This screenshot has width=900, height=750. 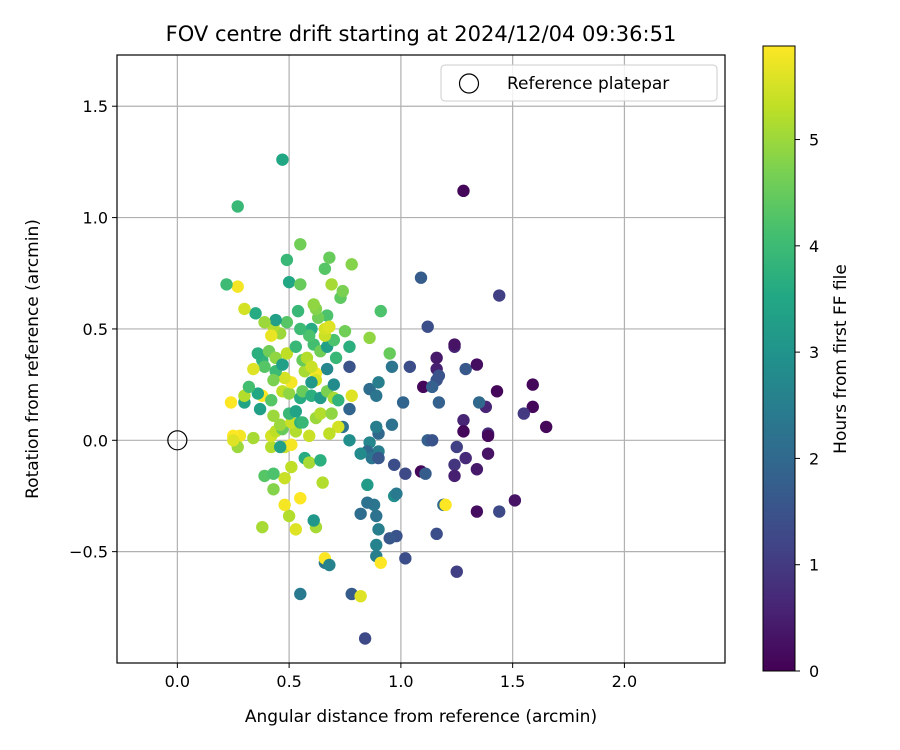 What do you see at coordinates (33, 359) in the screenshot?
I see `y-axis-label: Rotation from reference (arcmin)` at bounding box center [33, 359].